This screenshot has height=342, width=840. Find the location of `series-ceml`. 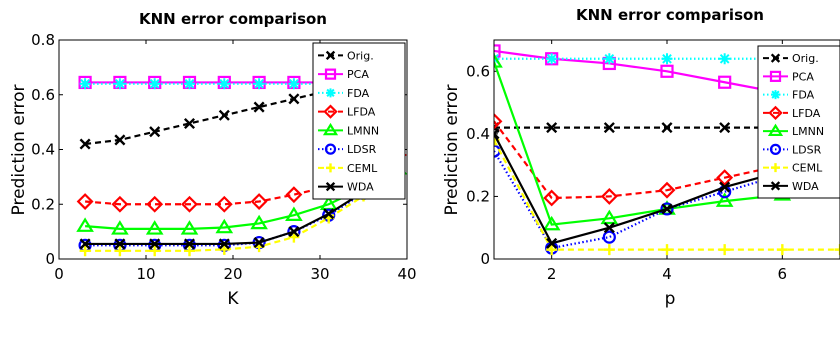

series-ceml is located at coordinates (667, 195).